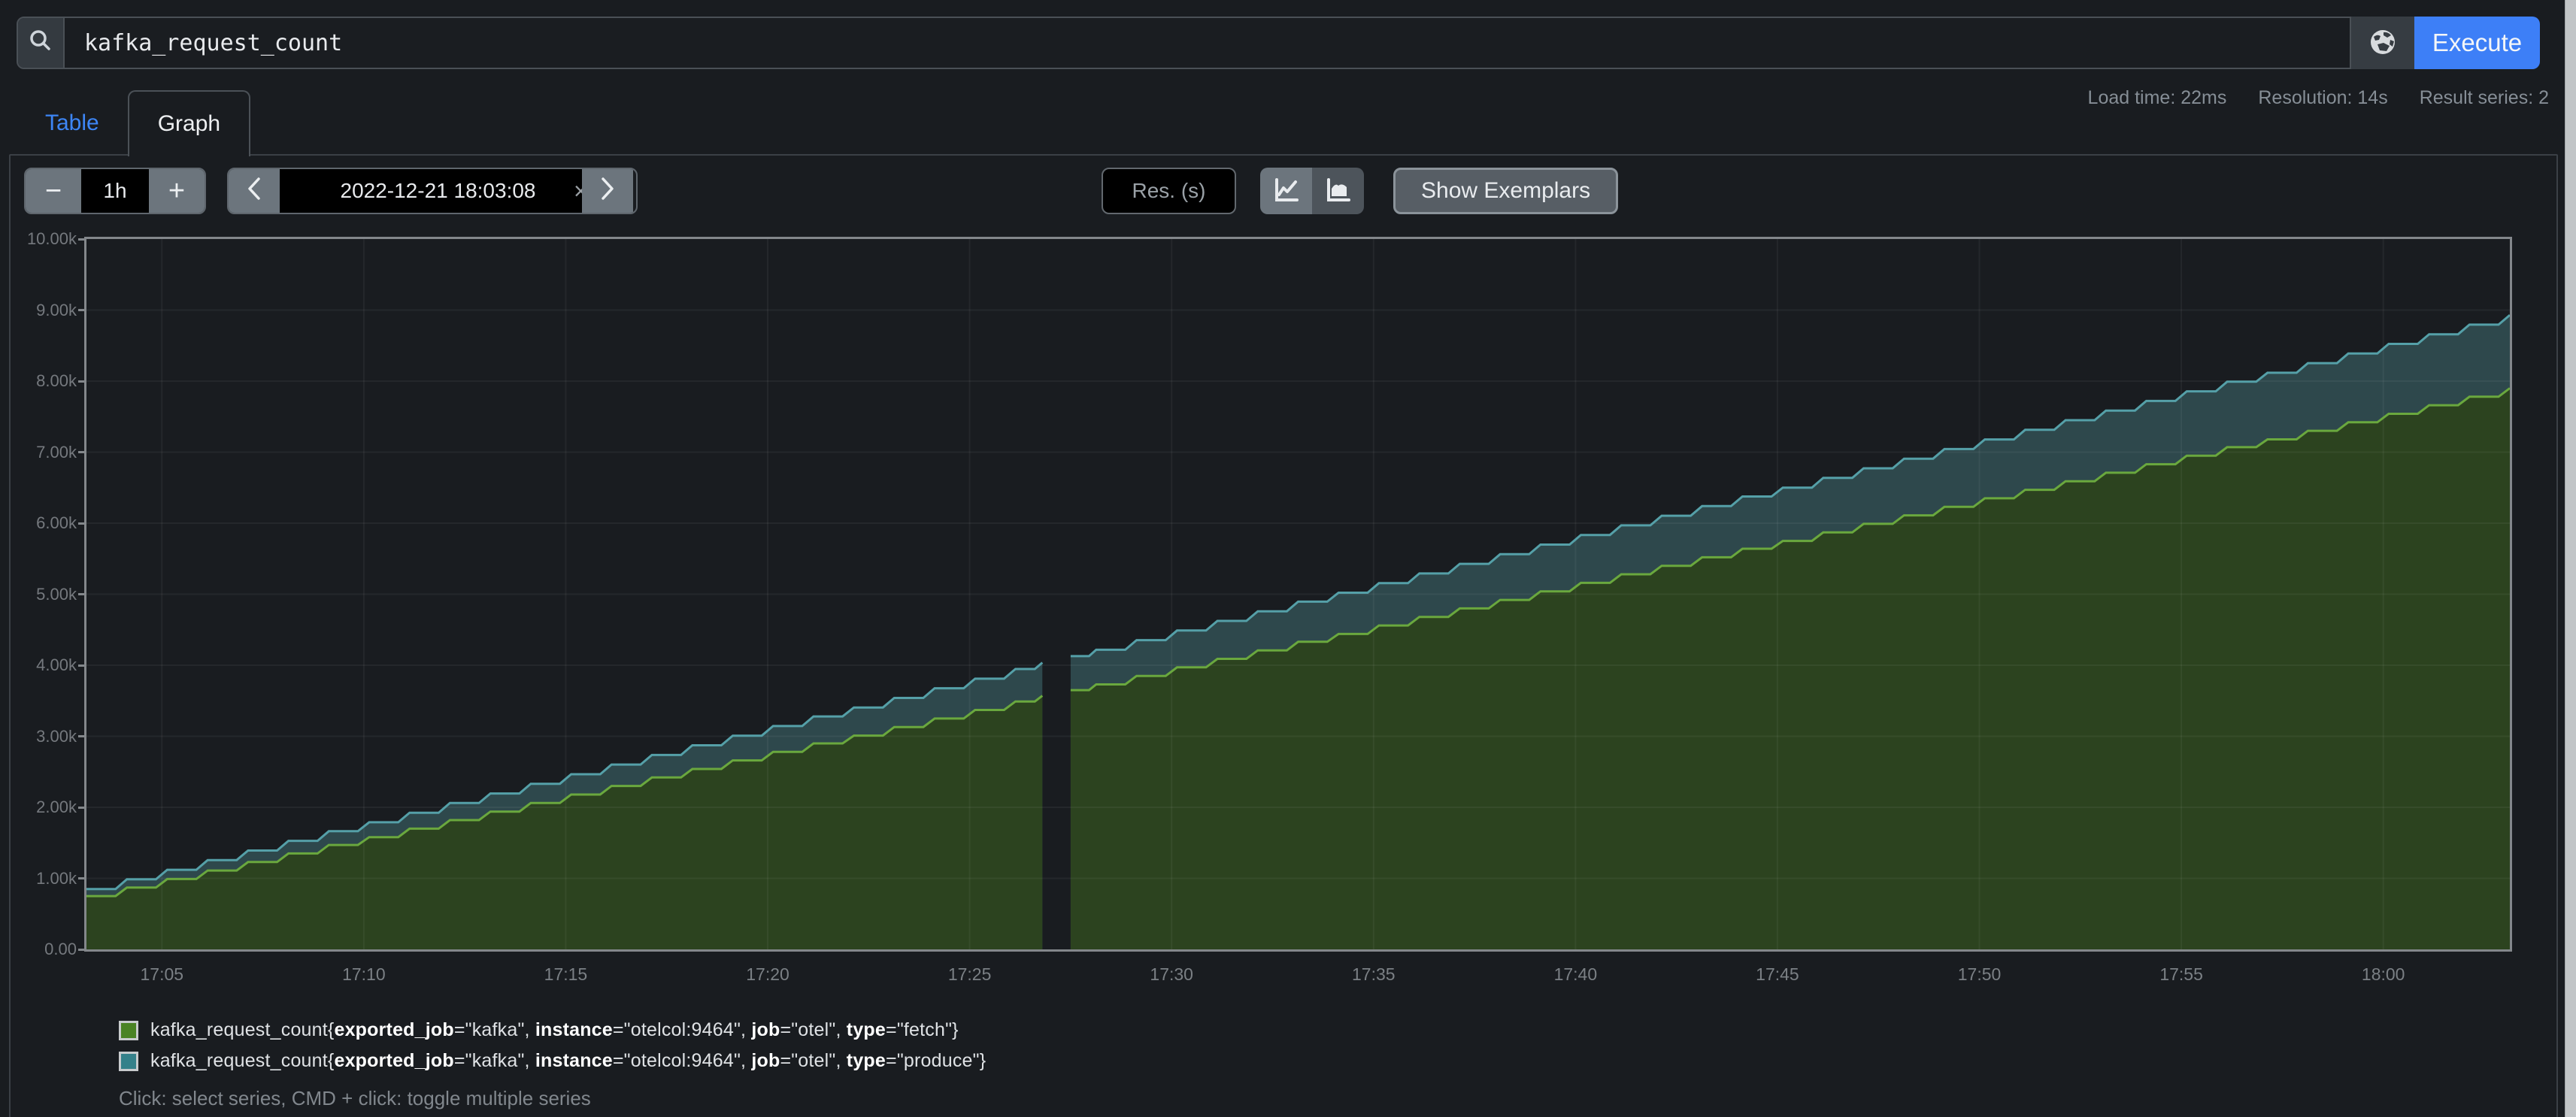 This screenshot has width=2576, height=1117. I want to click on execute-button: Execute, so click(2477, 43).